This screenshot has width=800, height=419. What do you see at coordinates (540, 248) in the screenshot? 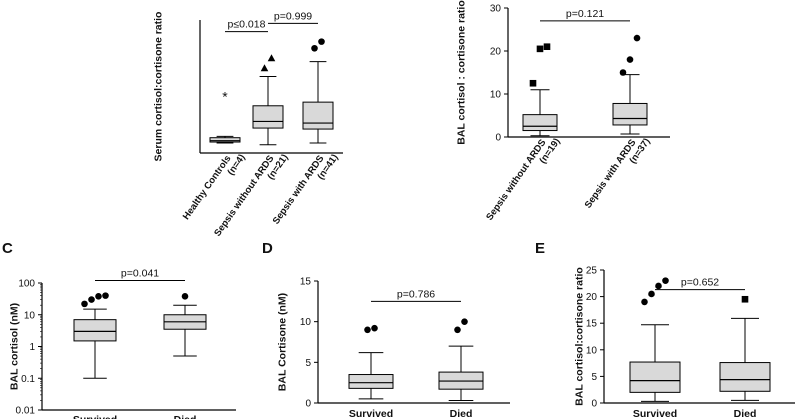
I see `panel-letter-E: E` at bounding box center [540, 248].